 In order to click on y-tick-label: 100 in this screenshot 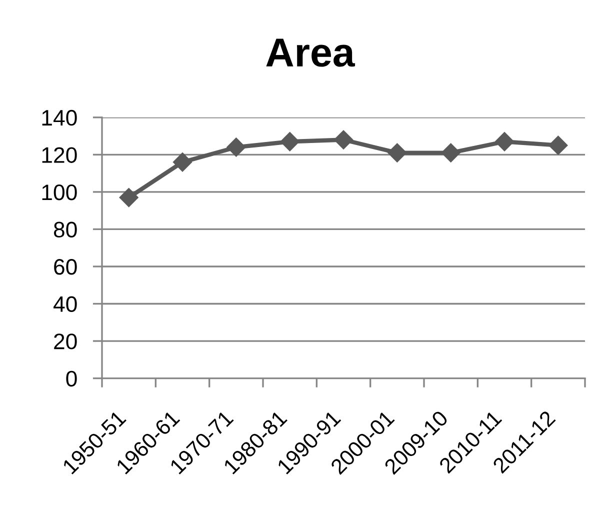, I will do `click(59, 192)`.